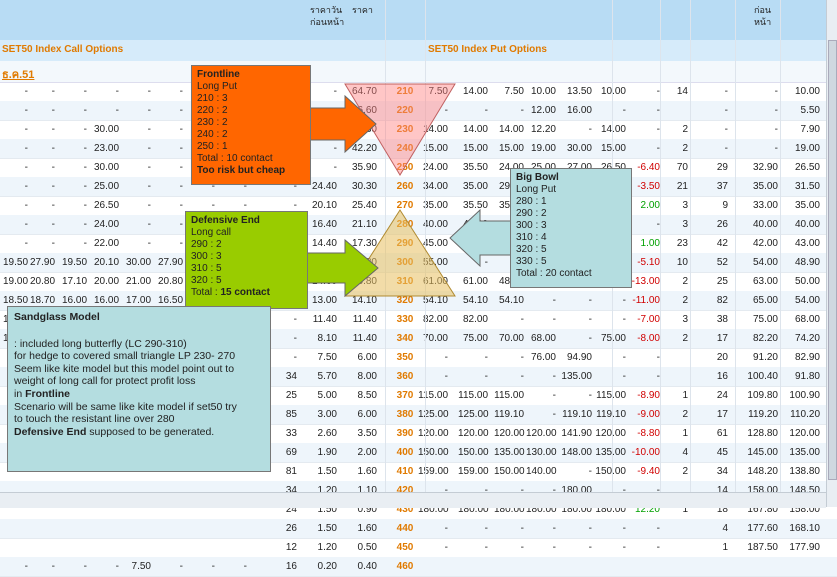 This screenshot has width=837, height=577. I want to click on put-cell: 7.90, so click(810, 129).